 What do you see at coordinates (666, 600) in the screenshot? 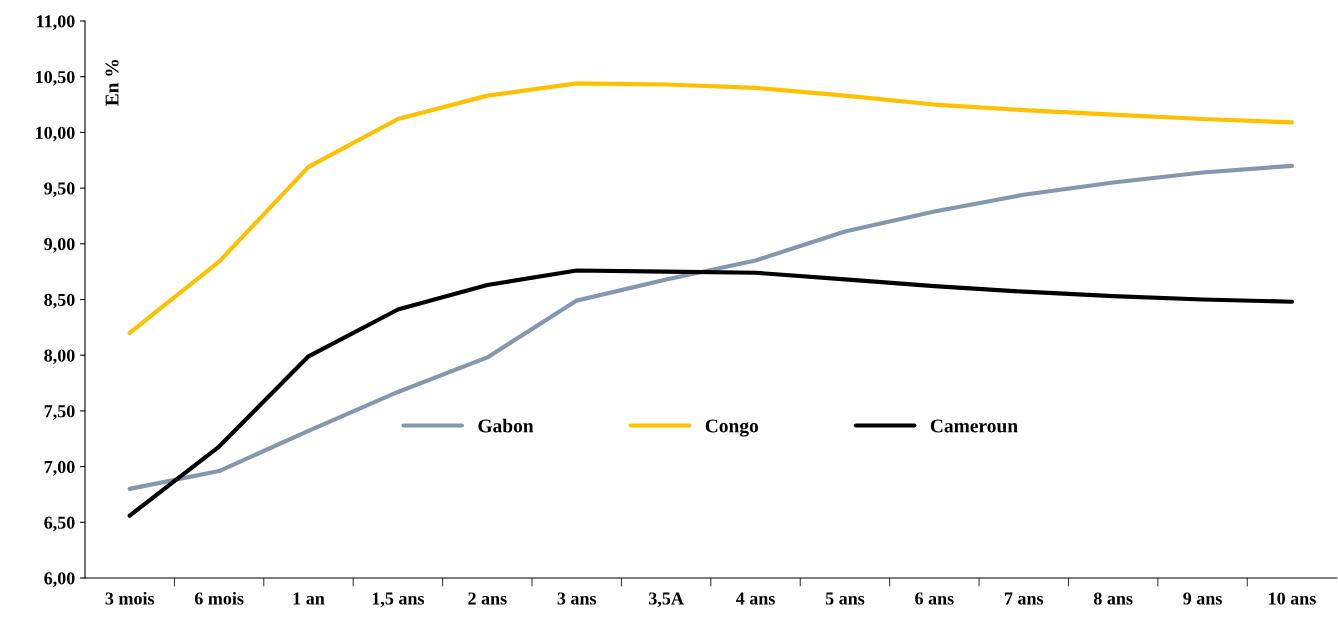
I see `x-tick-label: 3,5A` at bounding box center [666, 600].